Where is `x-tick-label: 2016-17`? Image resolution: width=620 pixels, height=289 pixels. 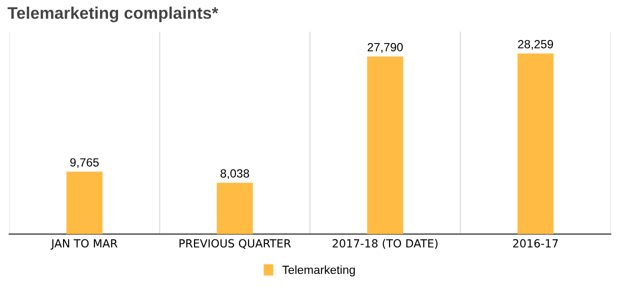 x-tick-label: 2016-17 is located at coordinates (535, 243).